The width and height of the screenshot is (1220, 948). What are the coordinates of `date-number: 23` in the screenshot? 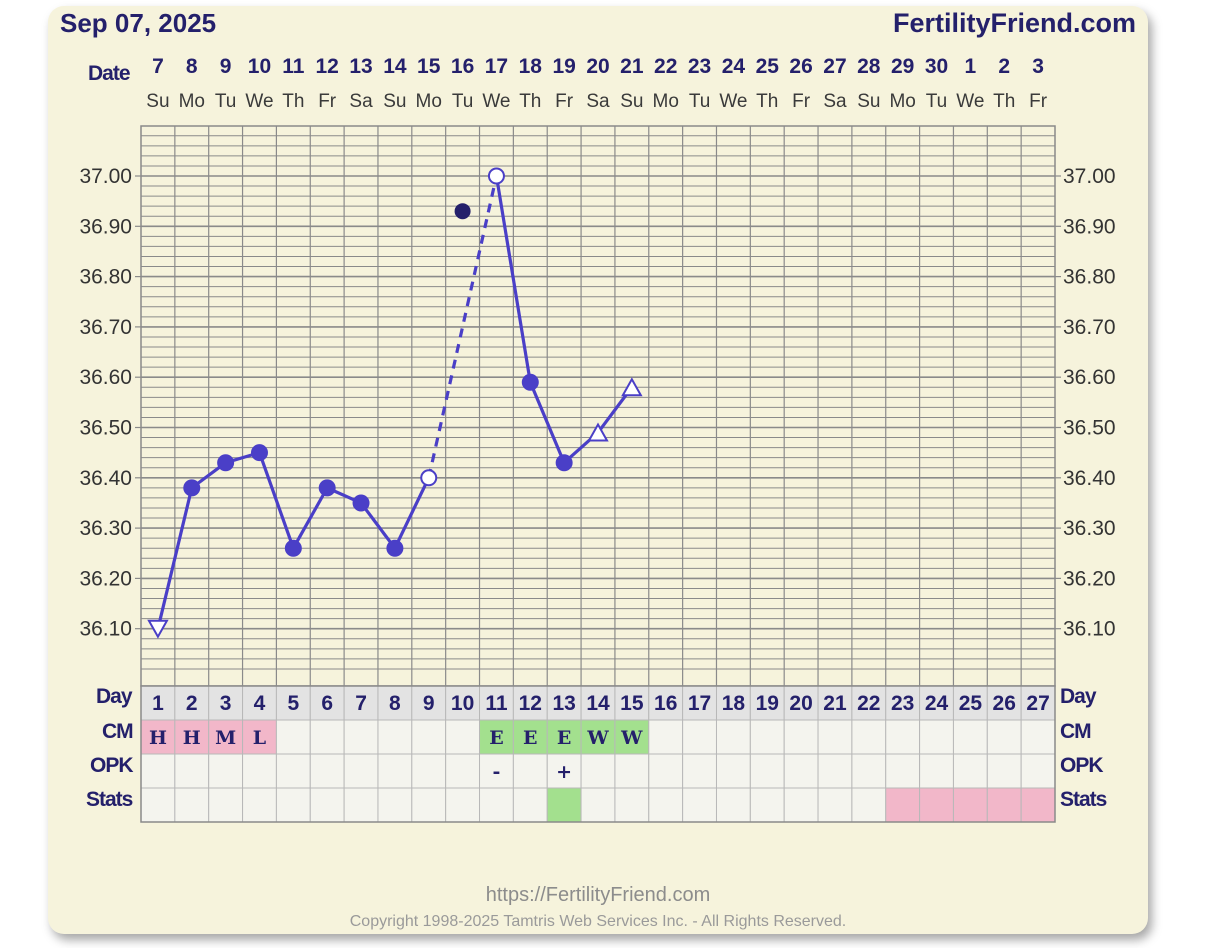 It's located at (699, 66).